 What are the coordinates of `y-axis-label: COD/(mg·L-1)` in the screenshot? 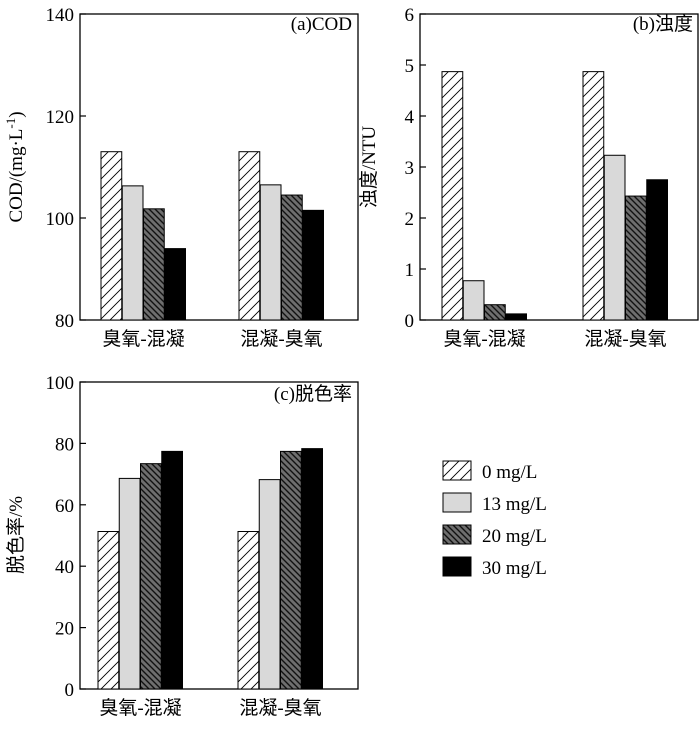 It's located at (15, 166).